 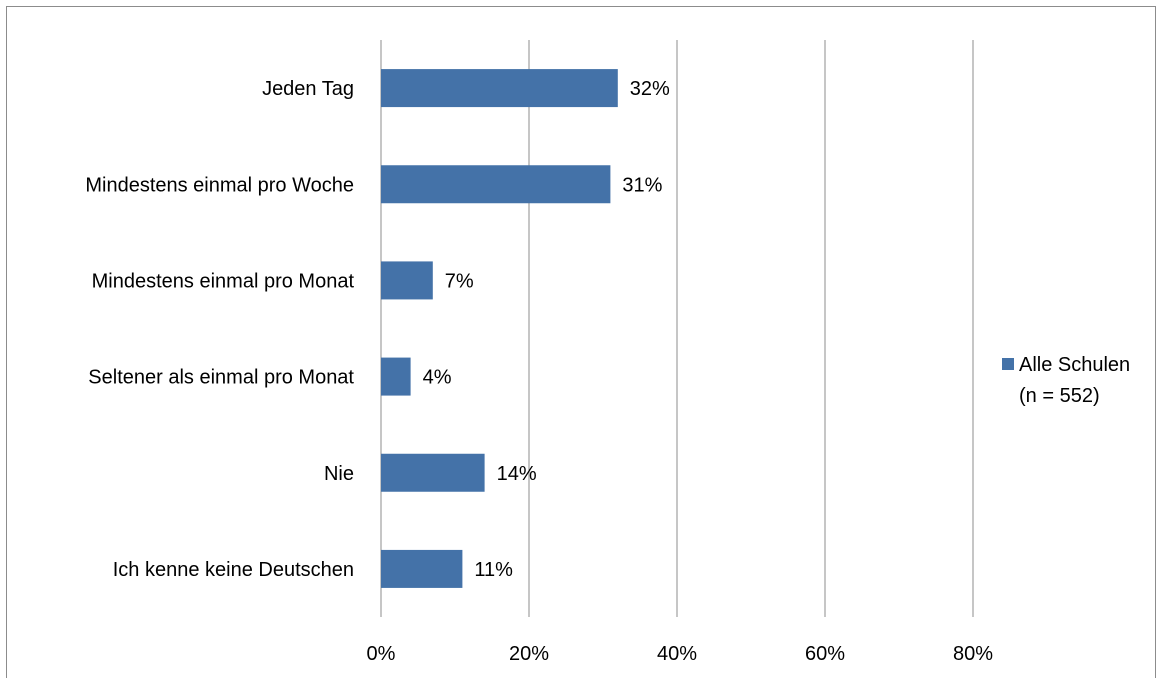 What do you see at coordinates (437, 378) in the screenshot?
I see `data-label: 4%` at bounding box center [437, 378].